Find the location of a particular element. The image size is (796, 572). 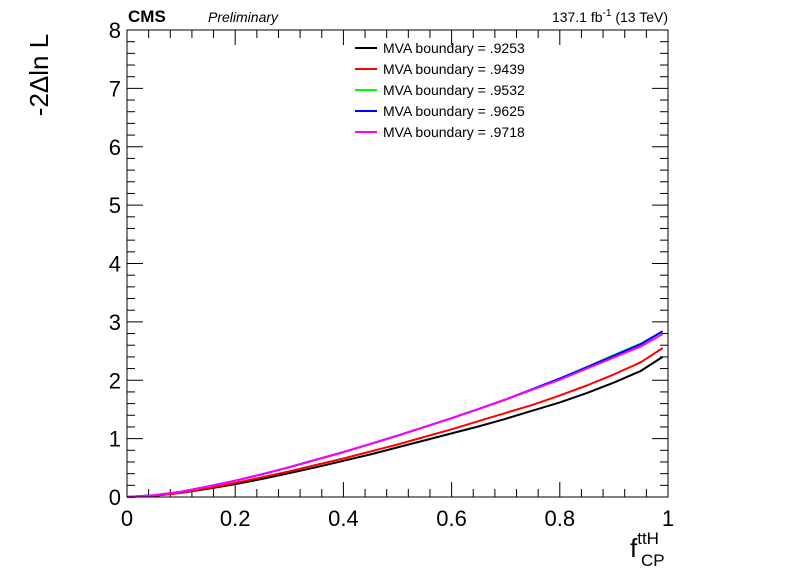

legend-label: MVA boundary = .9718 is located at coordinates (454, 132).